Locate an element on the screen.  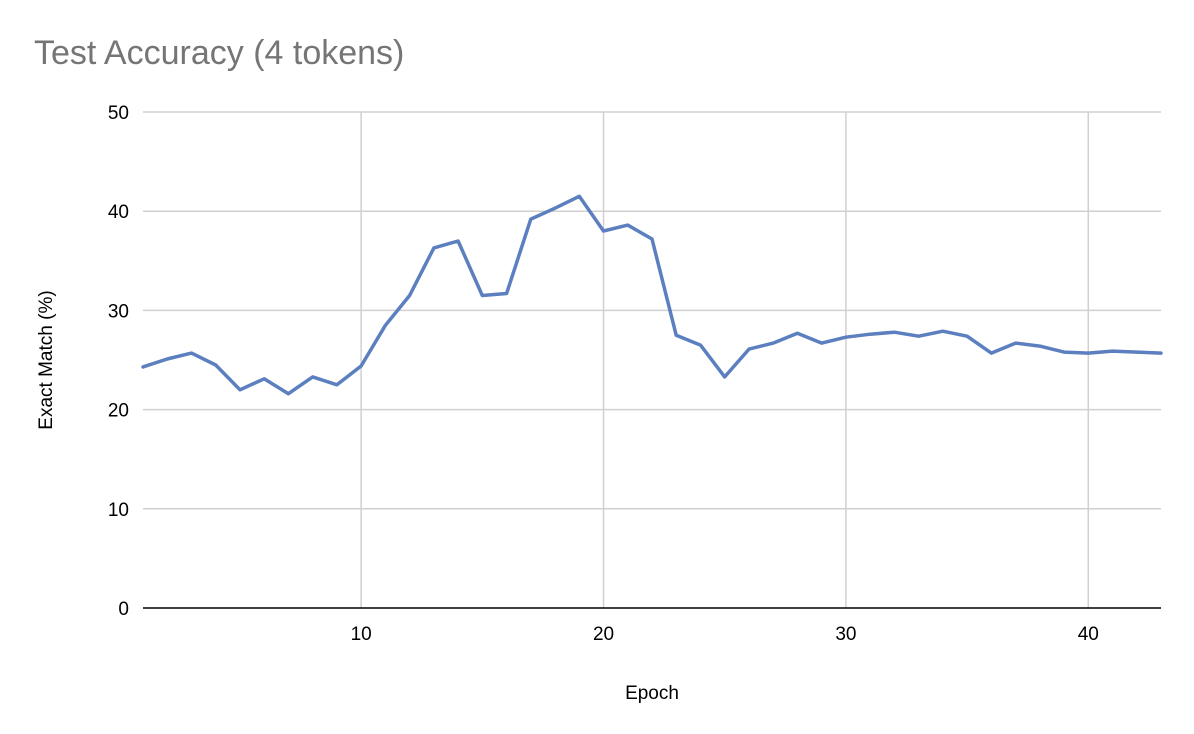
y-tick-label: 20 is located at coordinates (118, 411).